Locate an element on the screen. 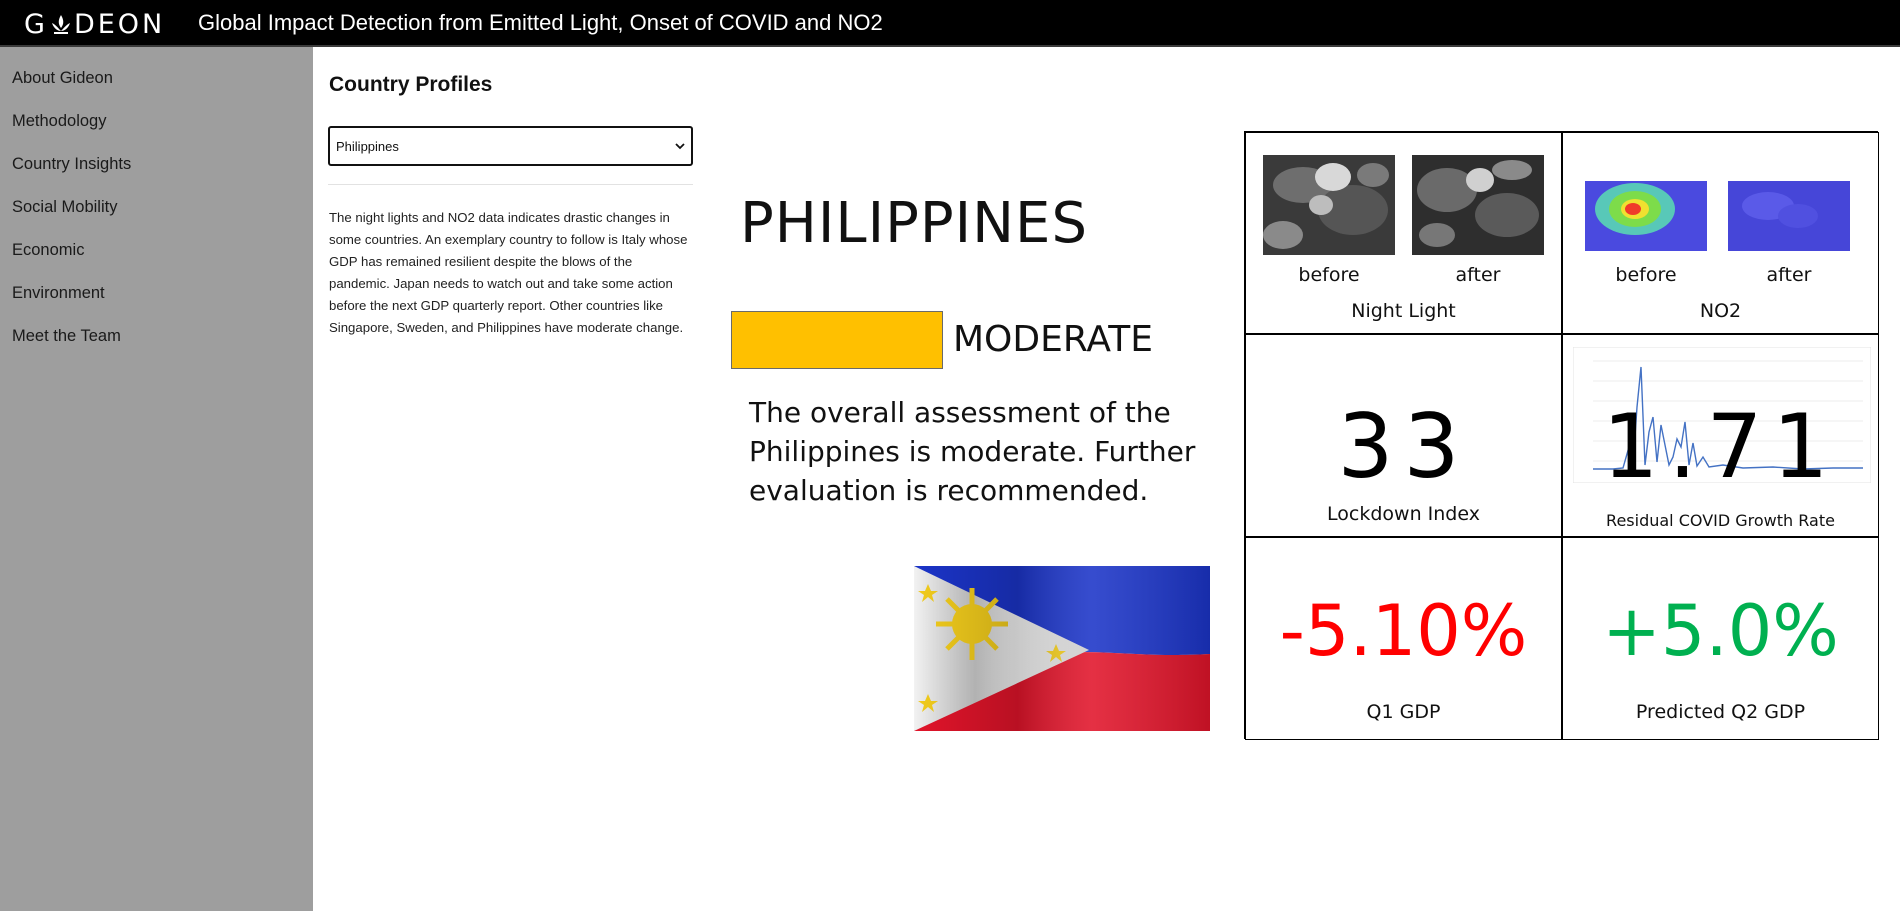 The width and height of the screenshot is (1900, 911). residual-growth-panel: 1.71 Residual COVID Growth Rate is located at coordinates (1720, 435).